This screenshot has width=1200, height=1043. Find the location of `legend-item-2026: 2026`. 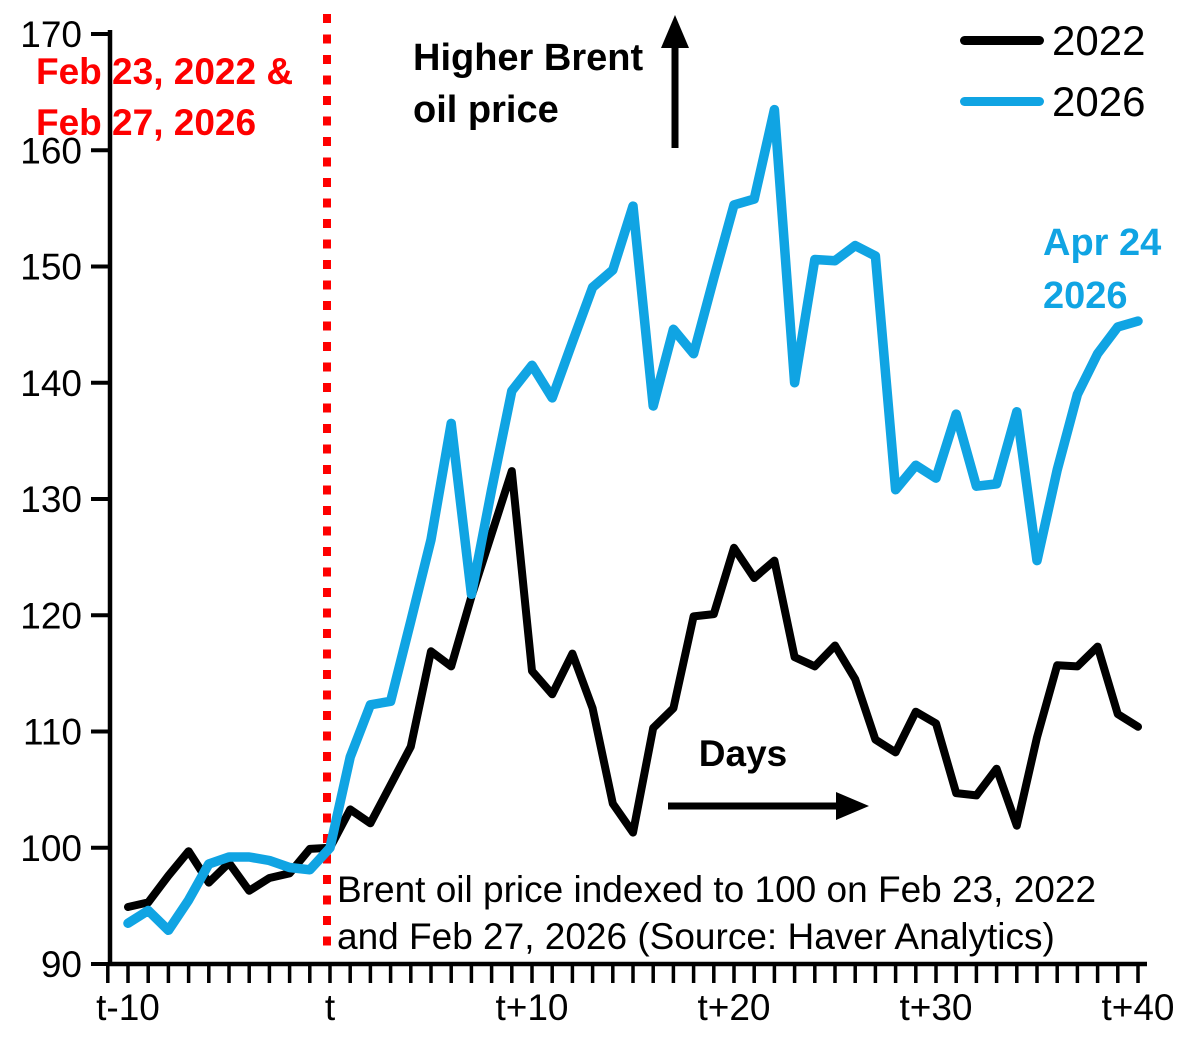

legend-item-2026: 2026 is located at coordinates (1052, 101).